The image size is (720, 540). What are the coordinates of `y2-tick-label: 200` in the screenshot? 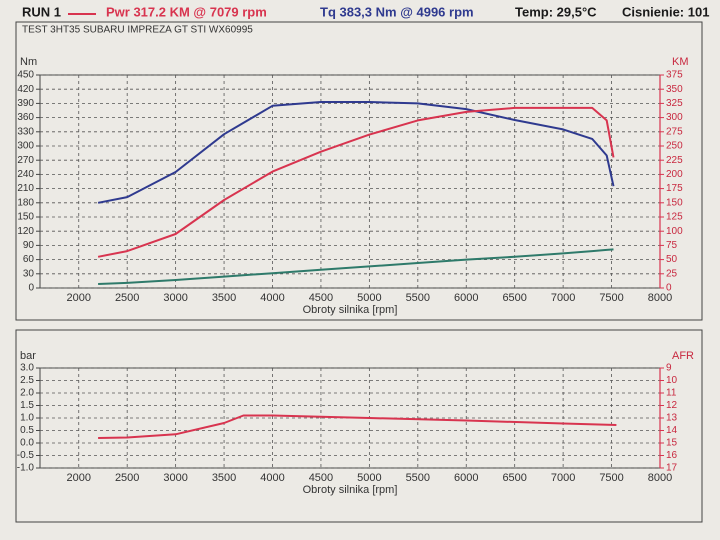 It's located at (674, 174).